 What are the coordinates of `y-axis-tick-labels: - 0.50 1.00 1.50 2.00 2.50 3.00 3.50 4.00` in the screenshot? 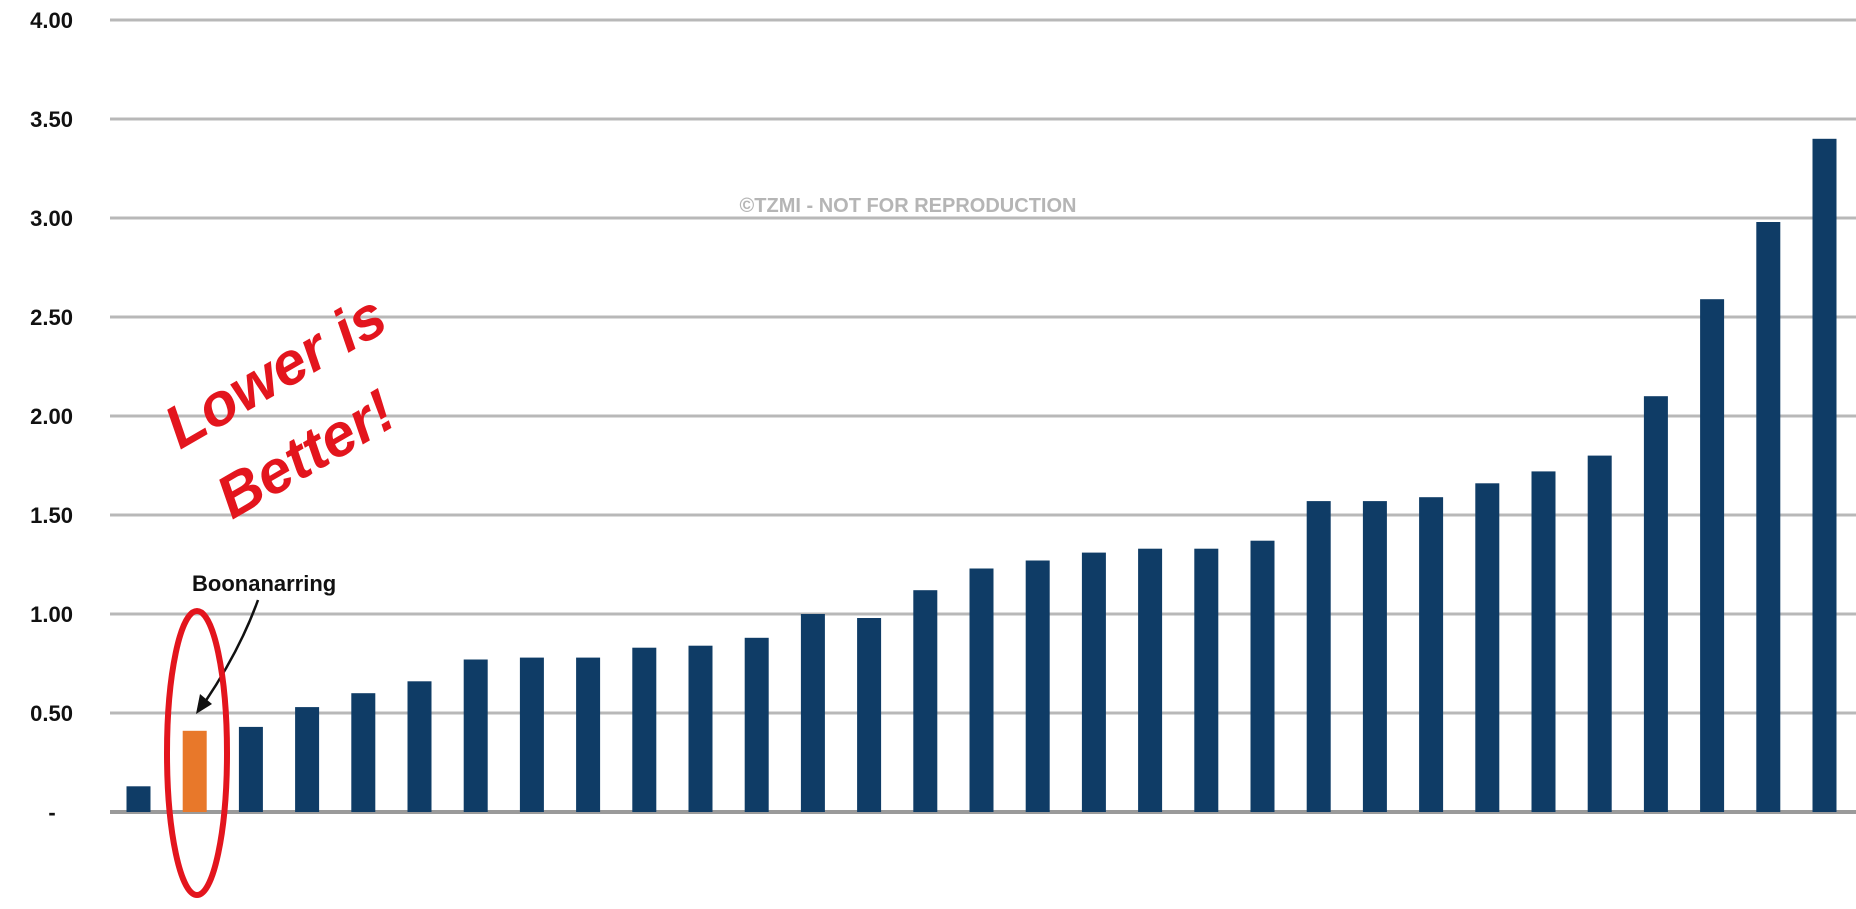 It's located at (51, 416).